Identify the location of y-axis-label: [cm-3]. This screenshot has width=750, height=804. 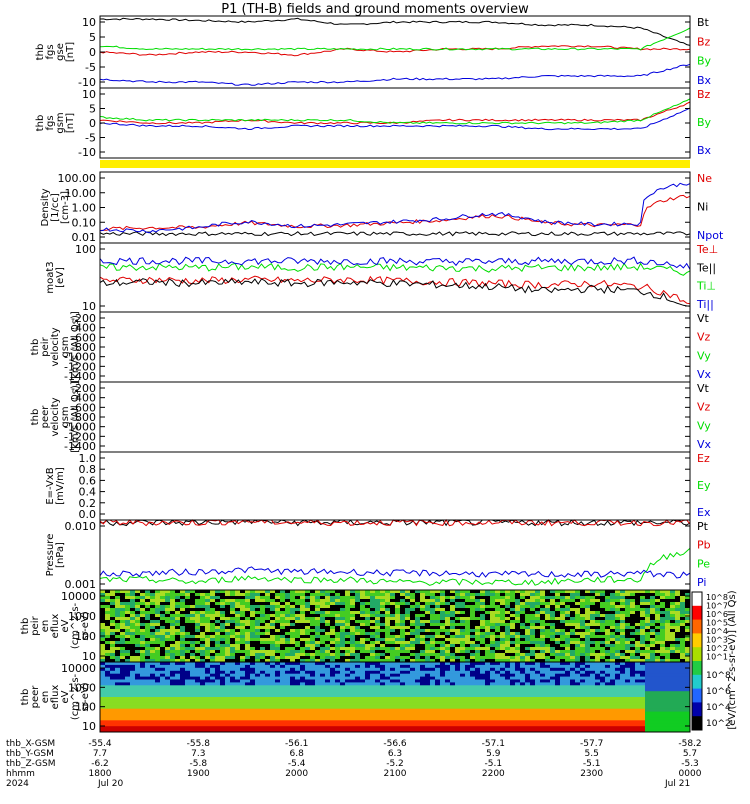
(65, 207).